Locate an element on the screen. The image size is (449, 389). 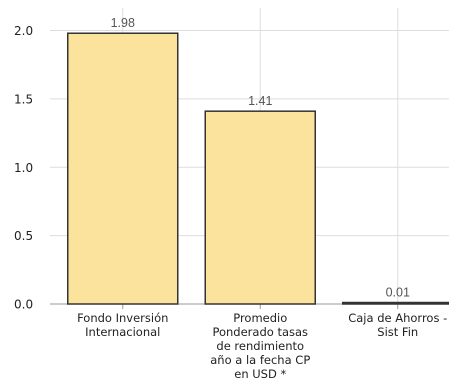
category-label-line: Sist Fin is located at coordinates (397, 332).